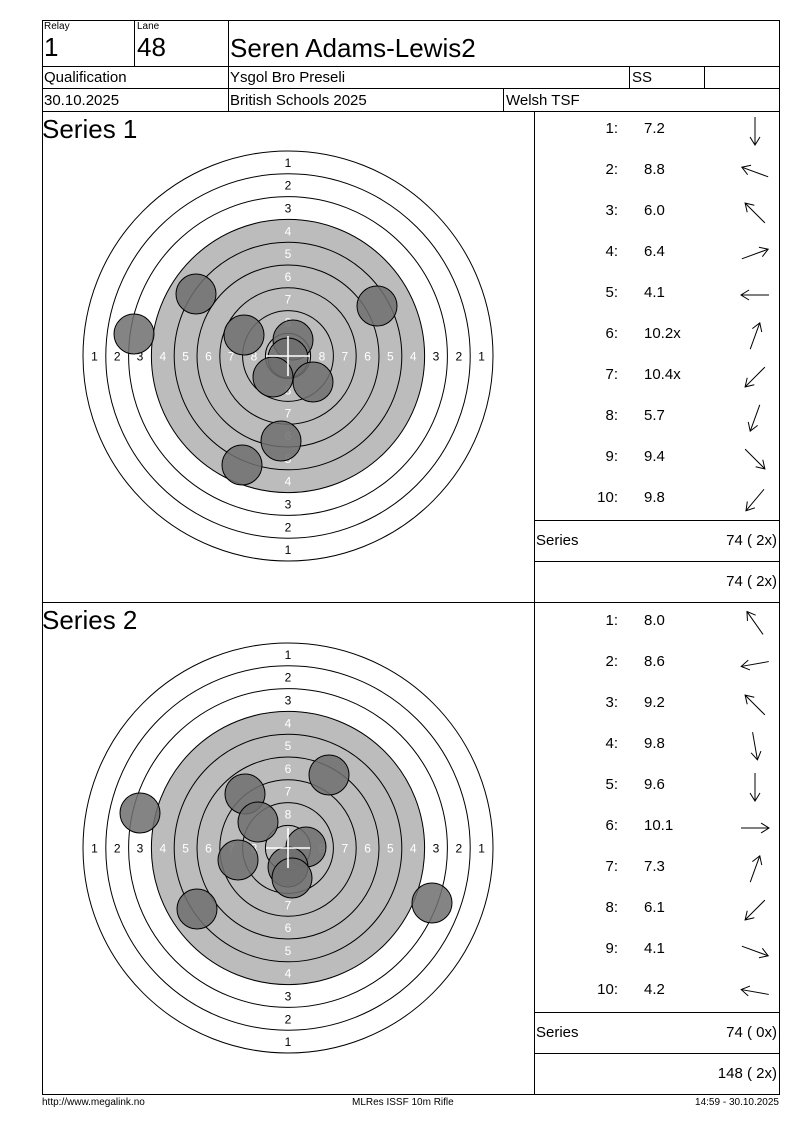 This screenshot has width=800, height=1130. I want to click on shot-score: 9.6, so click(654, 784).